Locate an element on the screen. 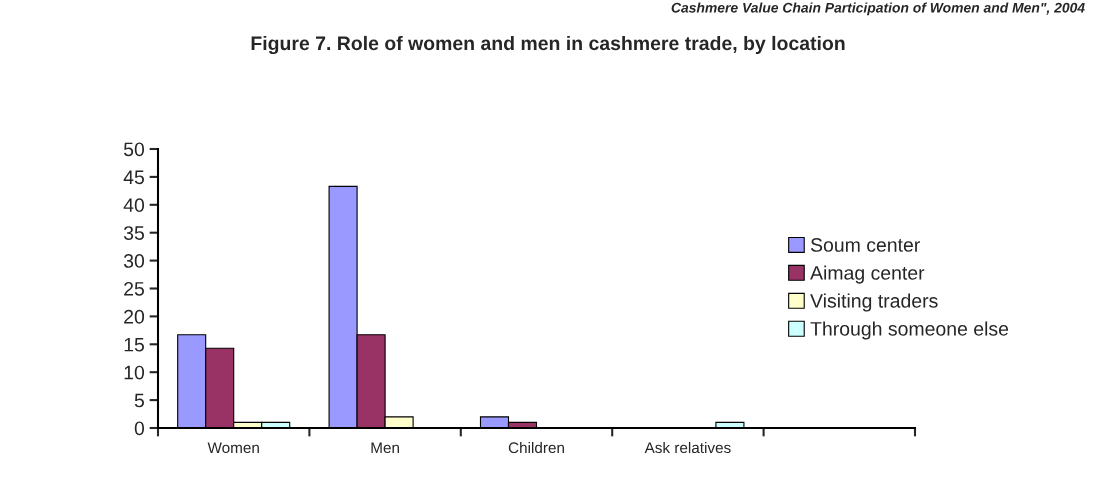 Image resolution: width=1096 pixels, height=485 pixels. text: Cashmere Value Chain Participation of Women and Men", 2004 is located at coordinates (878, 9).